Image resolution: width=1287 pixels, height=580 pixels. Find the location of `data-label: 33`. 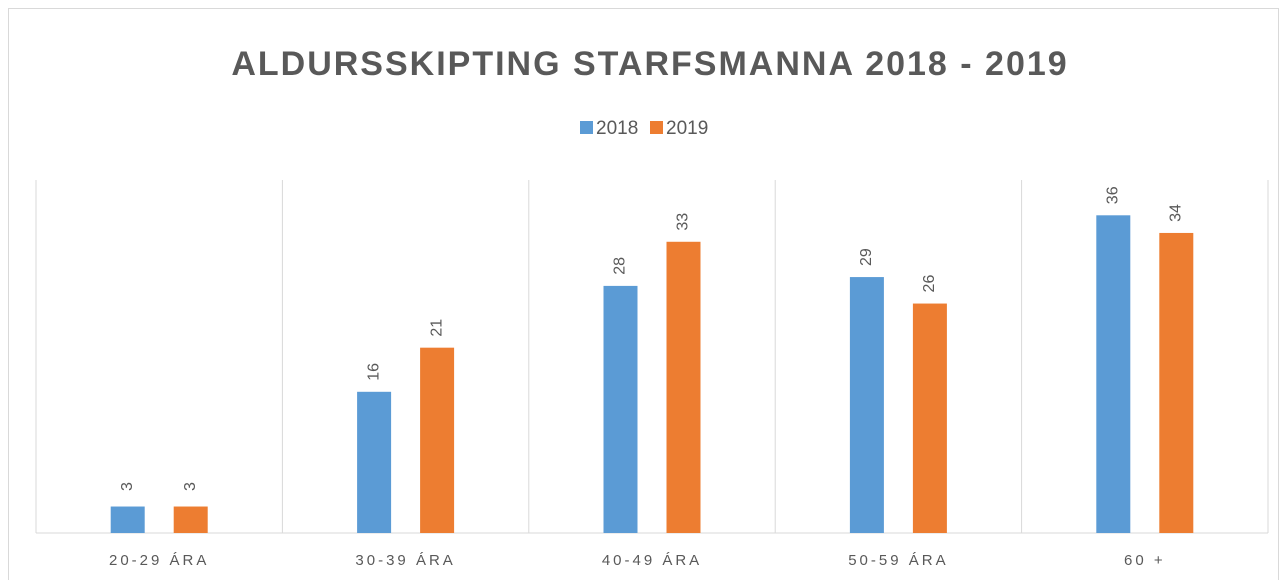

data-label: 33 is located at coordinates (683, 222).